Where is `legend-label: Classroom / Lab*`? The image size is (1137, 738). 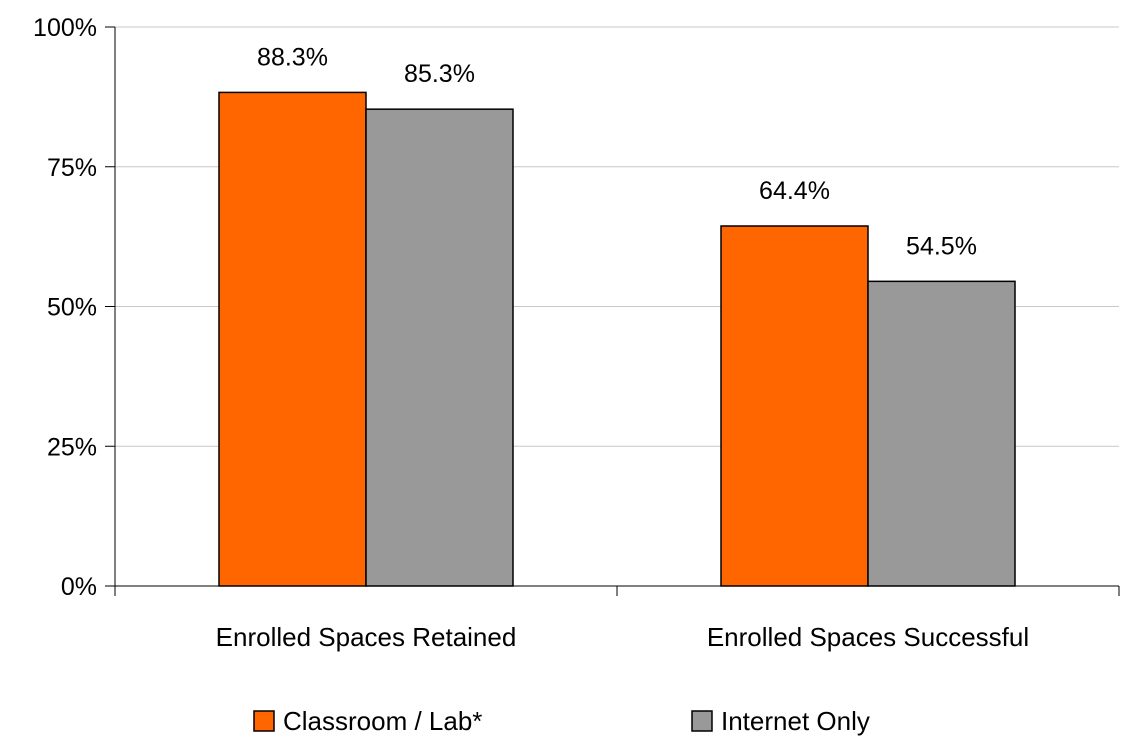 legend-label: Classroom / Lab* is located at coordinates (382, 721).